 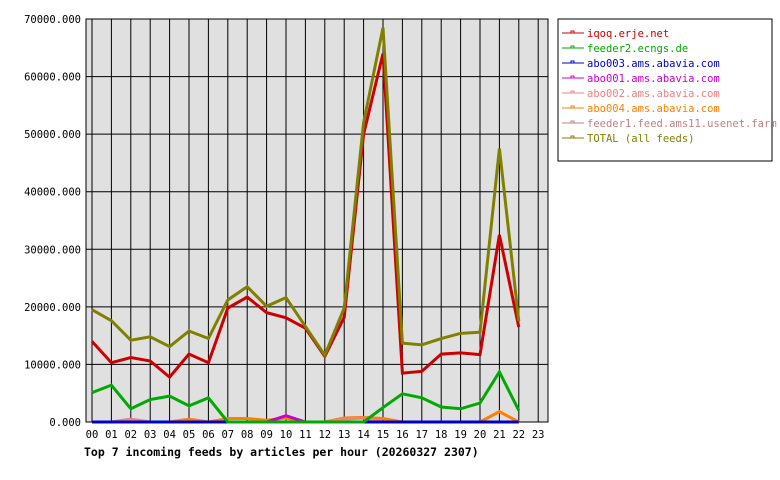 I want to click on y-tick-label: 70000.000, so click(x=52, y=20).